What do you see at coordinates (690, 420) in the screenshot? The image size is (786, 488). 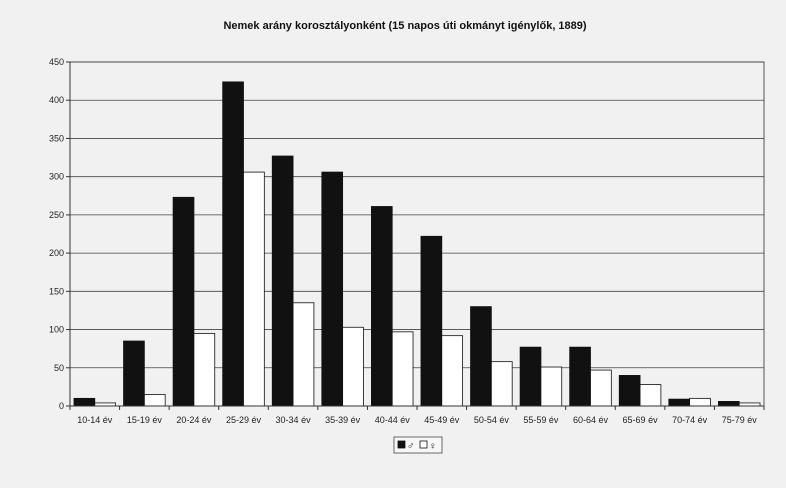 I see `x-tick-label: 70-74 év` at bounding box center [690, 420].